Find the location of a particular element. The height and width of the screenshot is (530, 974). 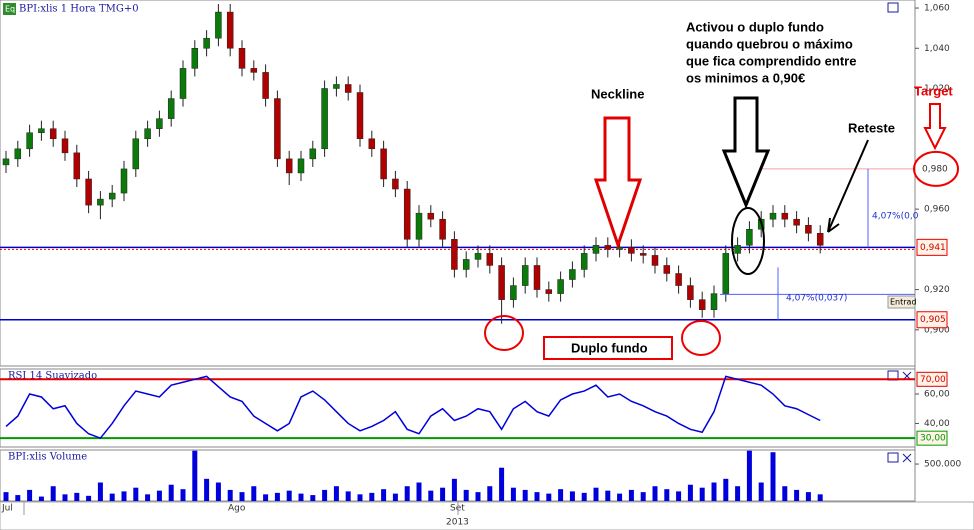

entry-box is located at coordinates (901, 302).